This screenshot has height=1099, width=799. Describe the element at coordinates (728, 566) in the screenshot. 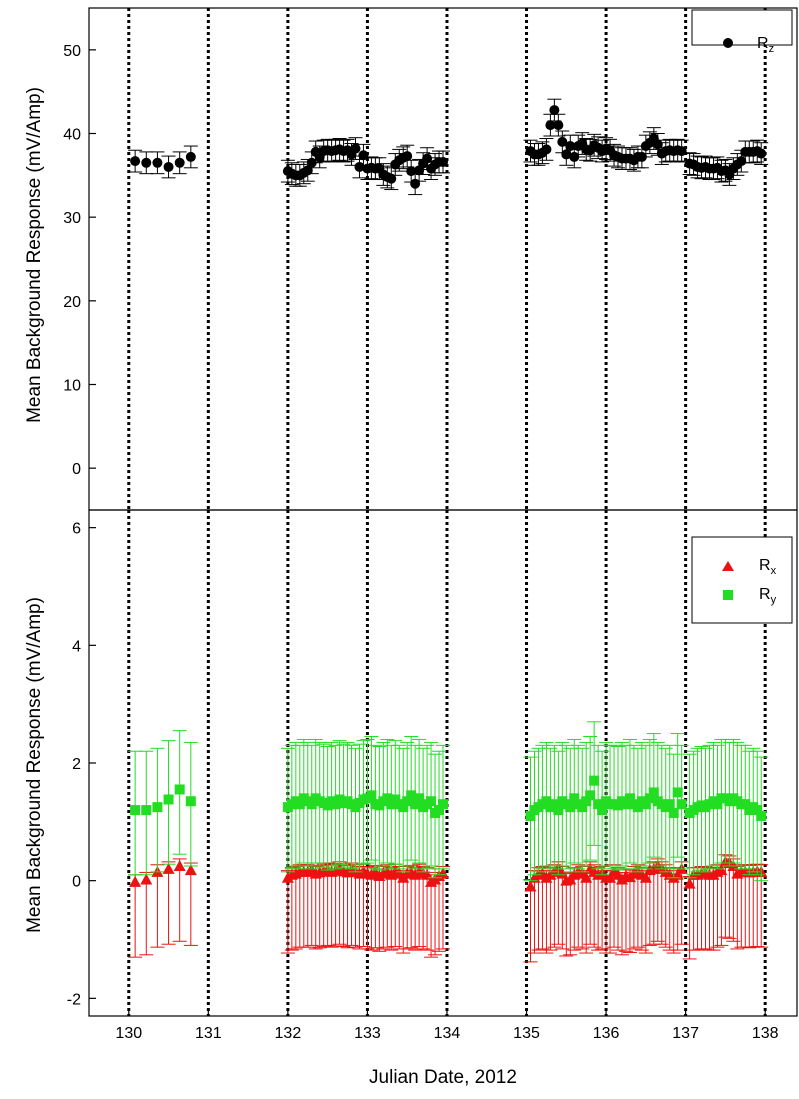

I see `legend-marker-rx` at that location.